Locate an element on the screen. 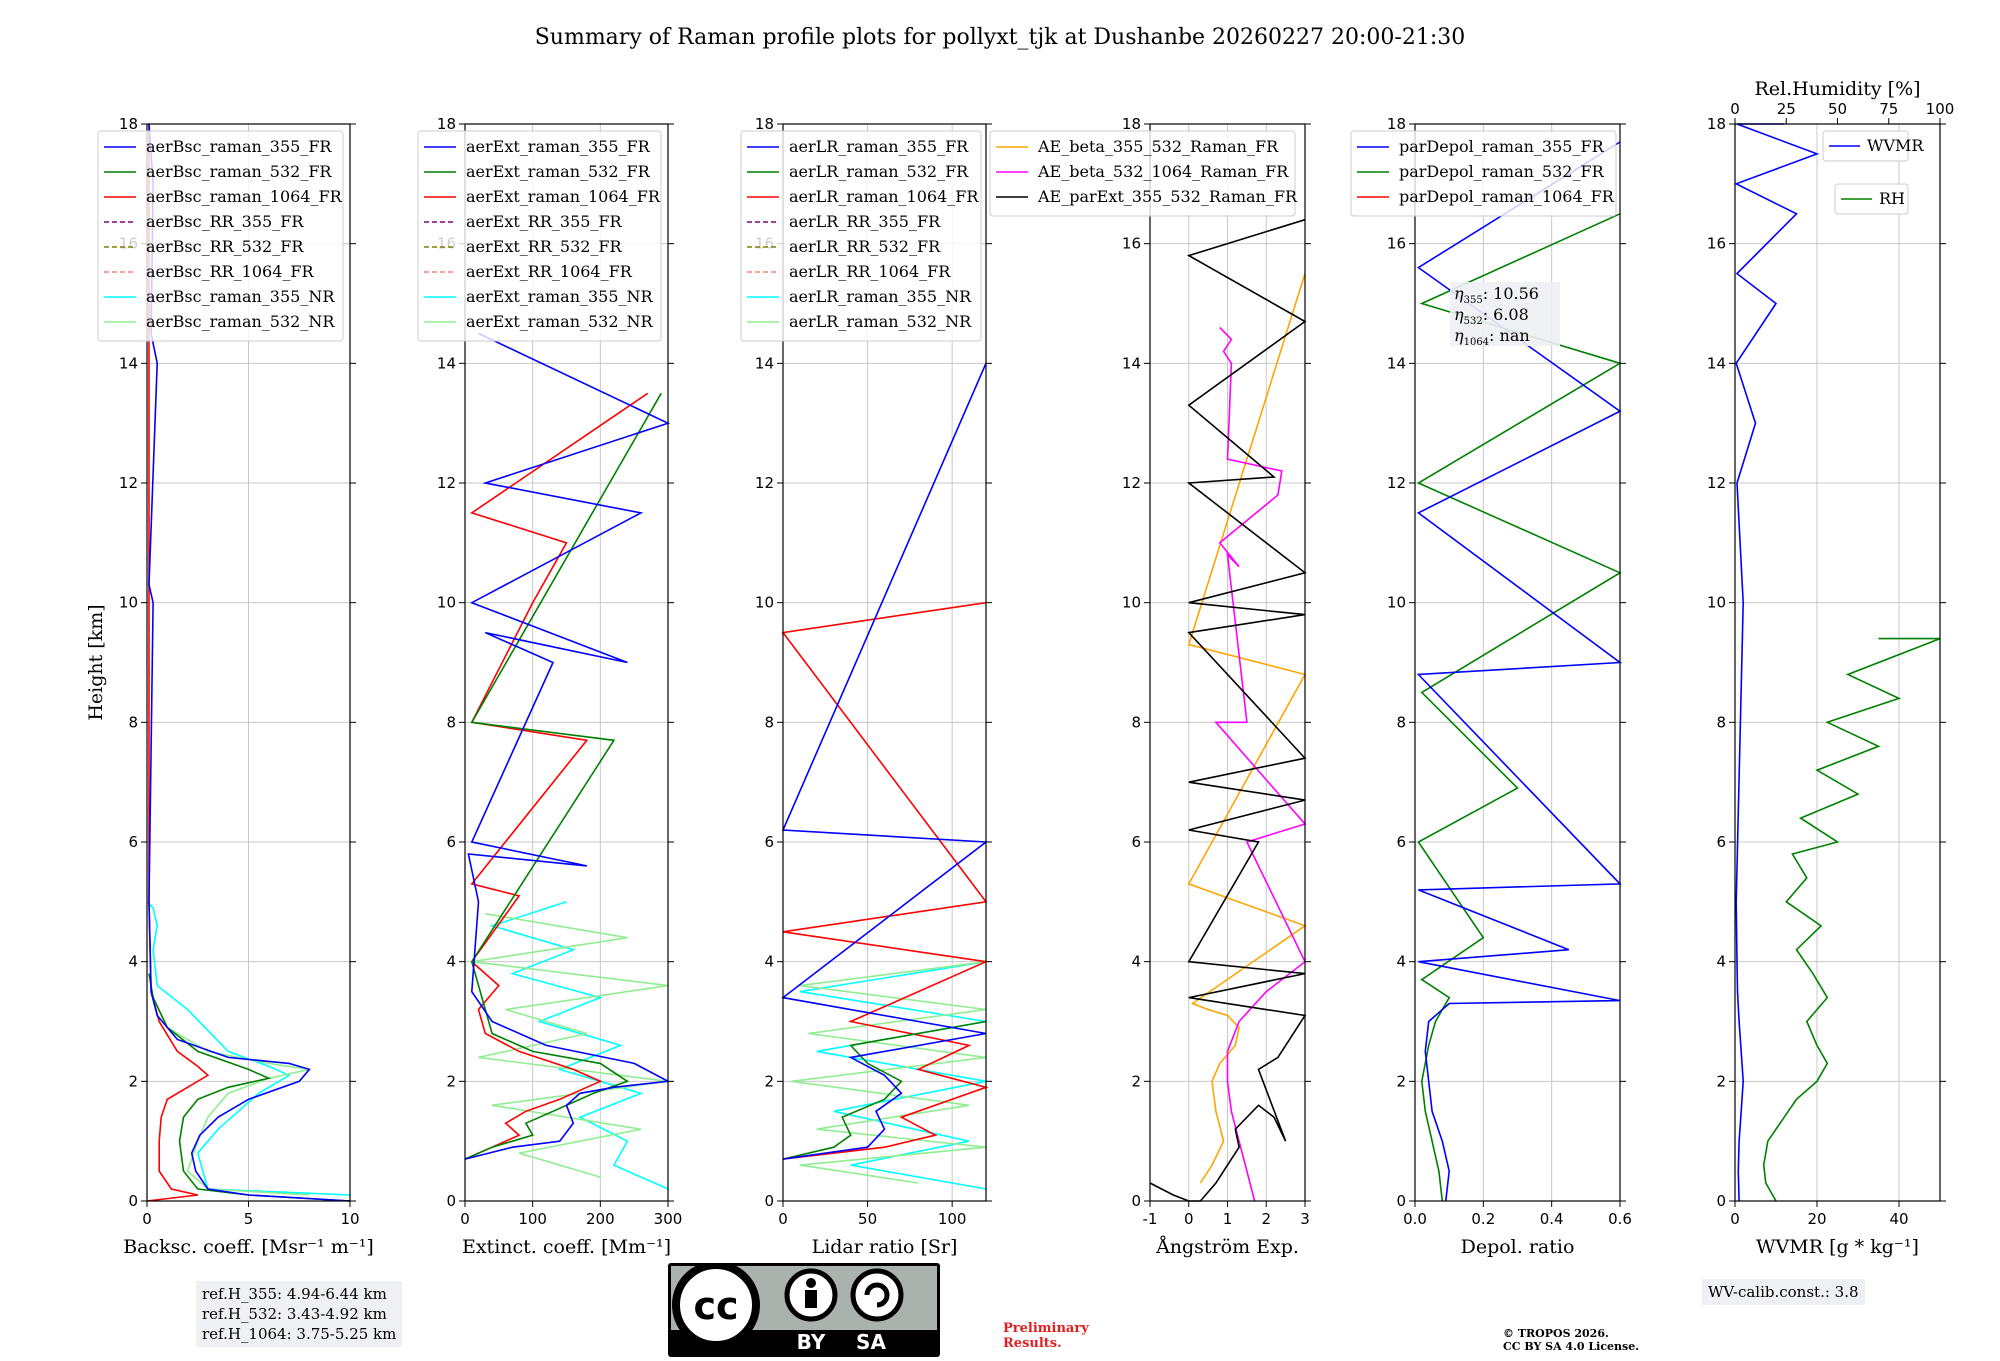  legend-label-AE_beta_355_532_Raman_FR: AE_beta_355_532_Raman_FR is located at coordinates (1158, 146).